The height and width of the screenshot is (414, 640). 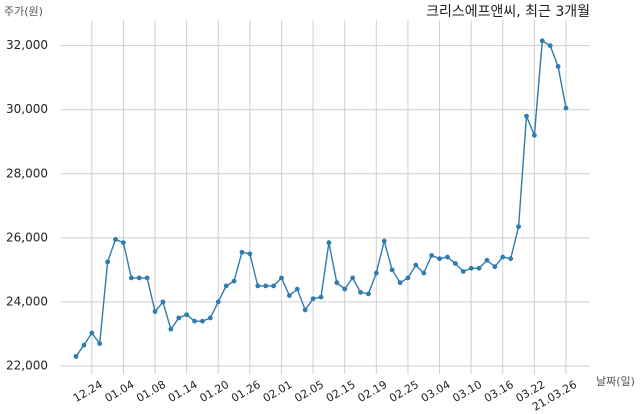 What do you see at coordinates (278, 391) in the screenshot?
I see `x-tick-label: 02.01` at bounding box center [278, 391].